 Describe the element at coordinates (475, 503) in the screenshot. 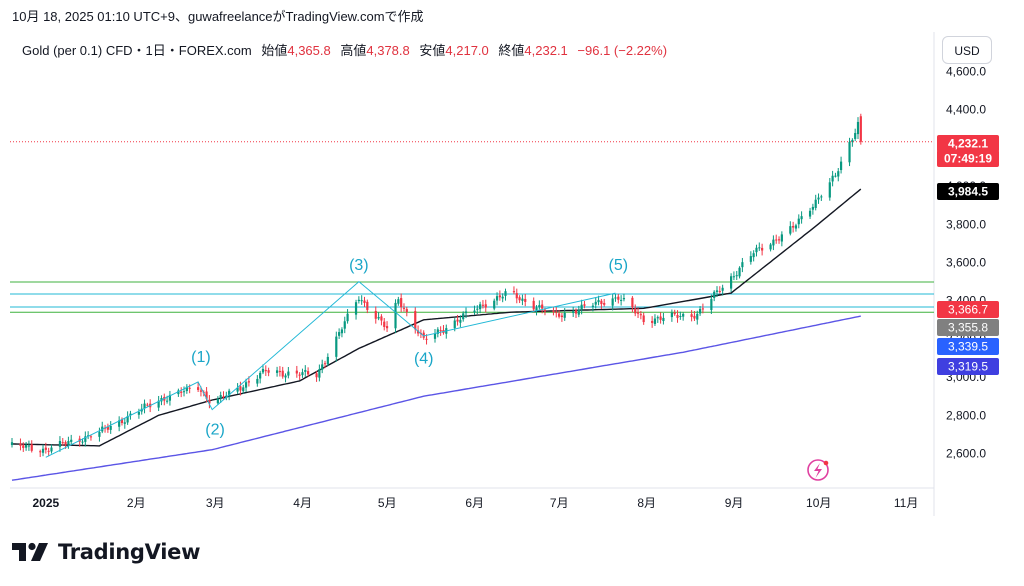

I see `time-axis: 2025 2月 3月 4月 5月 6月 7月 8月 9月 10月 11月` at that location.